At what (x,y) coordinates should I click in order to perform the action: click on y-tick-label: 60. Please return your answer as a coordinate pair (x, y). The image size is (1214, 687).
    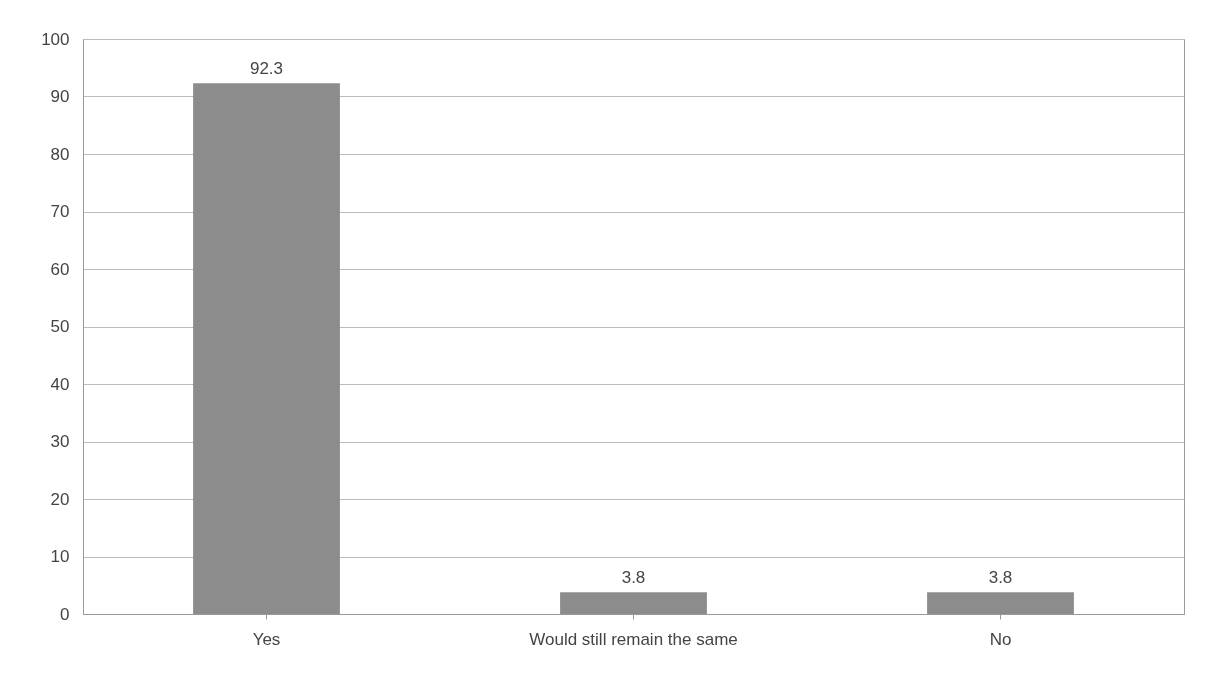
    Looking at the image, I should click on (60, 269).